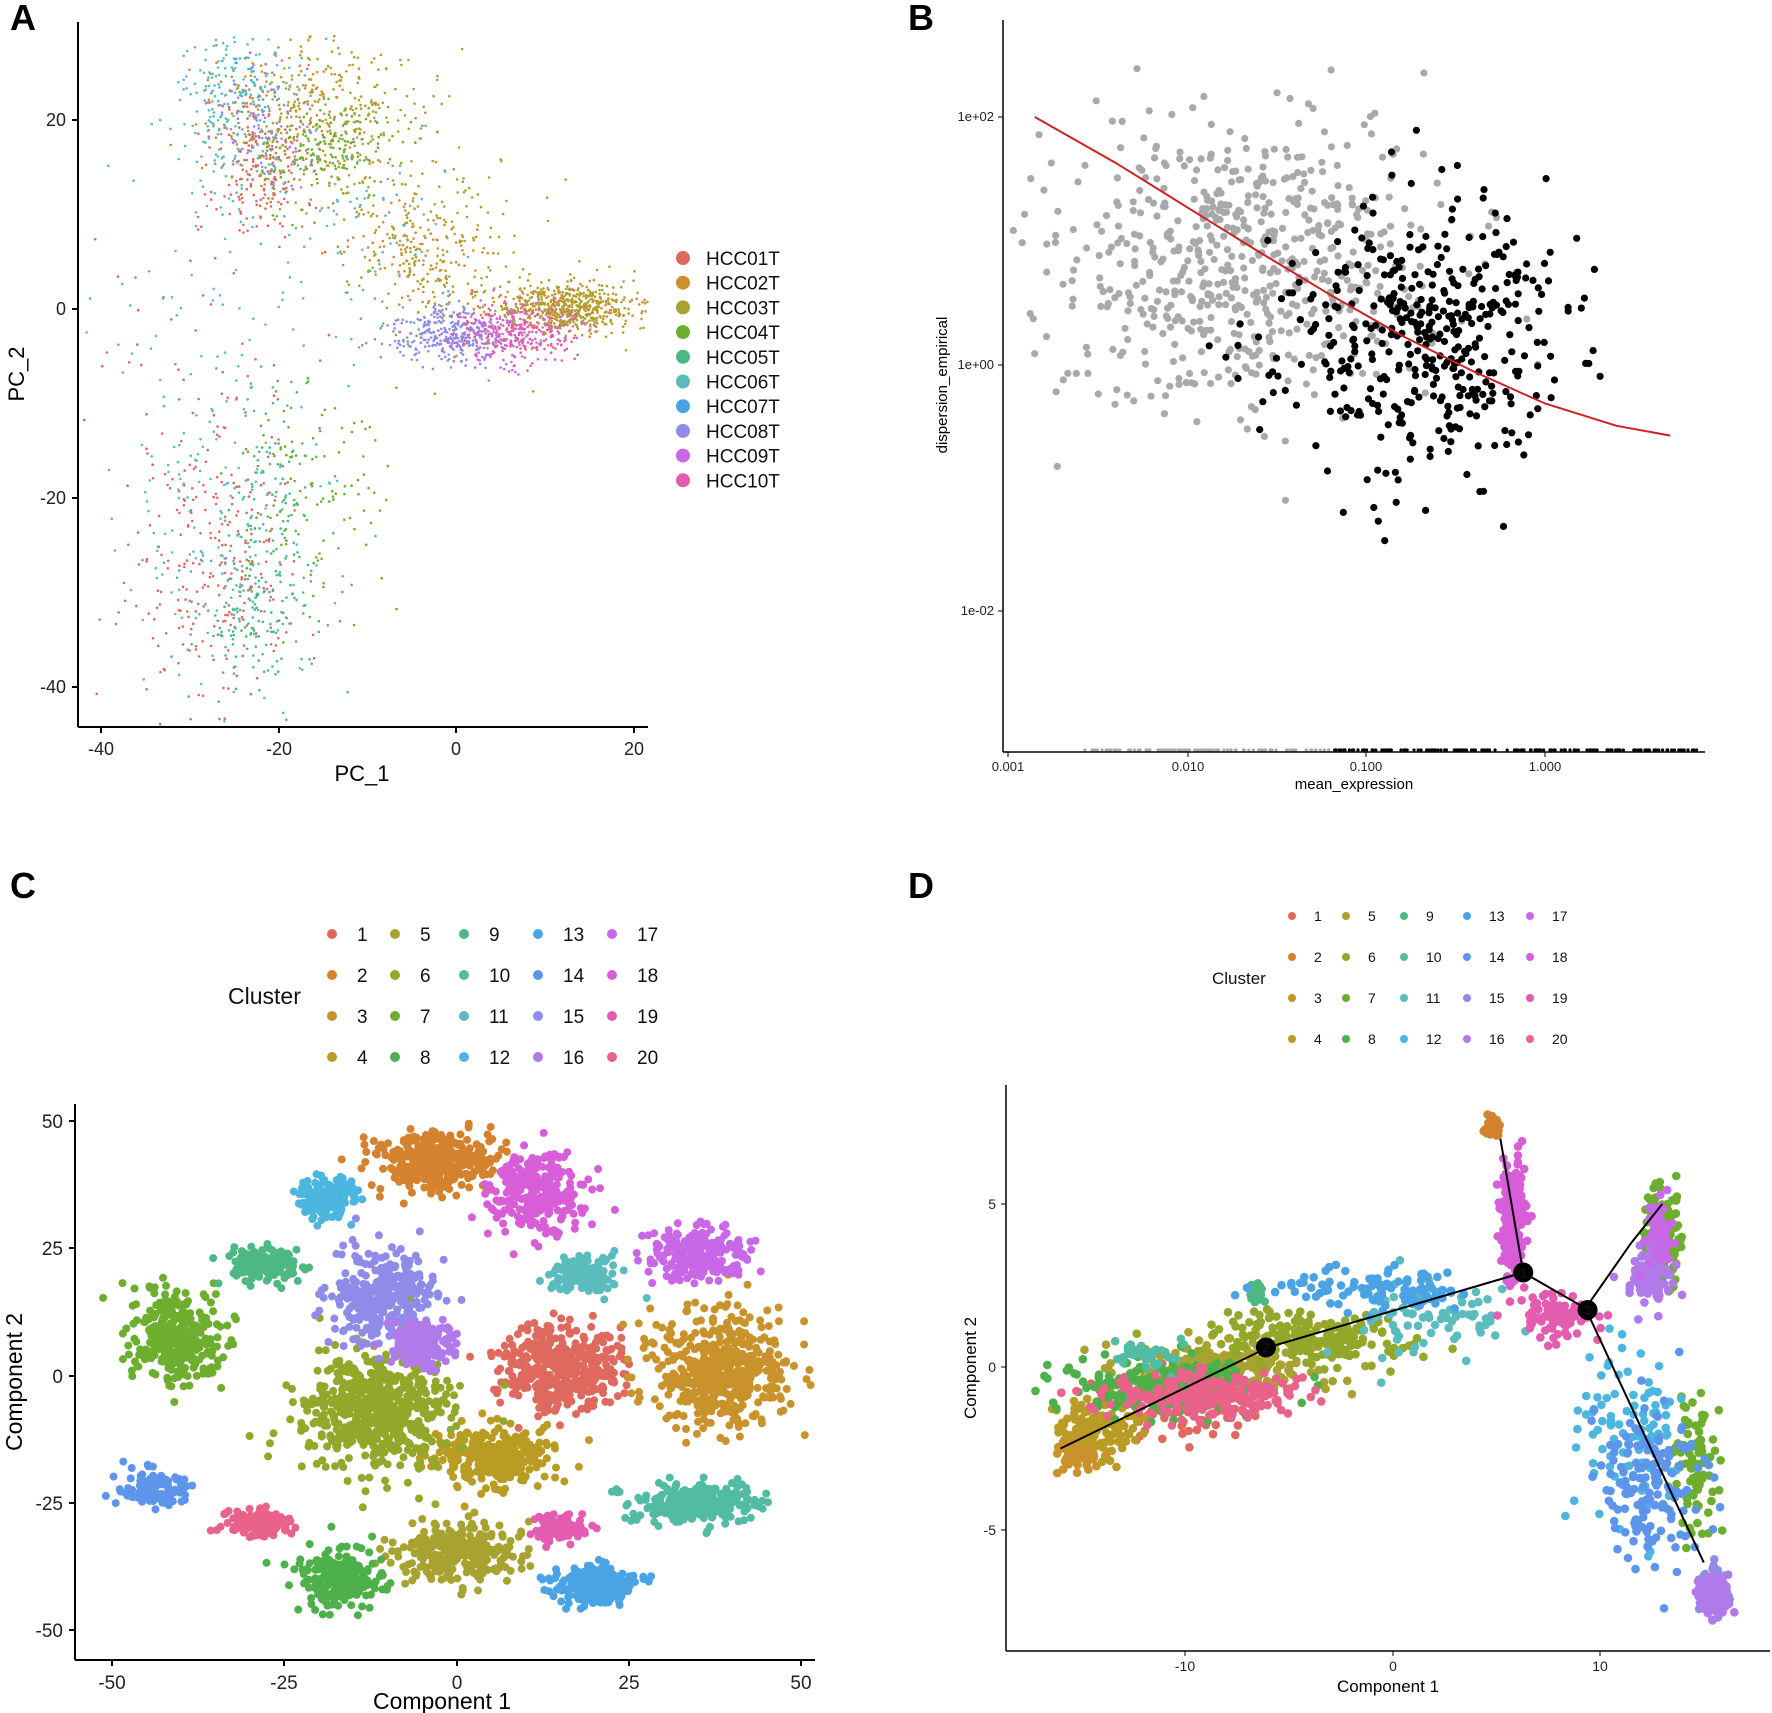  What do you see at coordinates (683, 455) in the screenshot?
I see `panel-a-legend-key` at bounding box center [683, 455].